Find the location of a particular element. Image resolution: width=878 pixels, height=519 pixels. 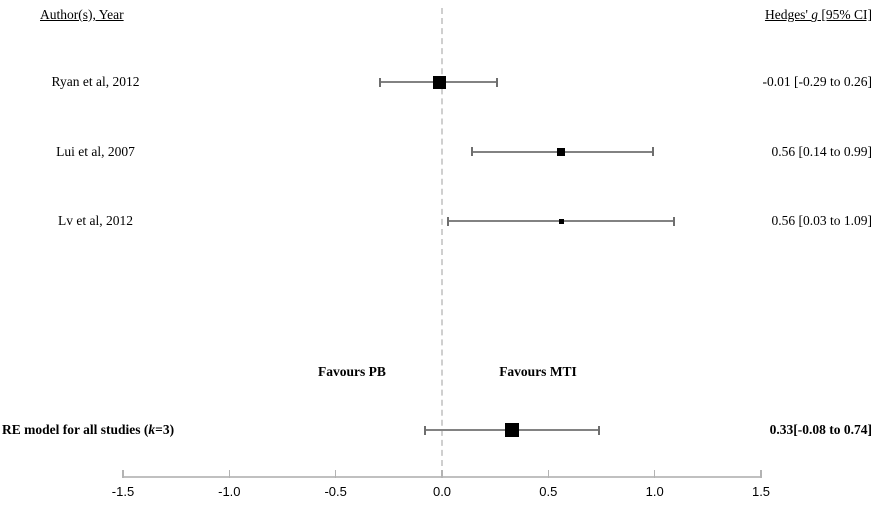

x-axis-tick-label: 0.5 is located at coordinates (548, 491).